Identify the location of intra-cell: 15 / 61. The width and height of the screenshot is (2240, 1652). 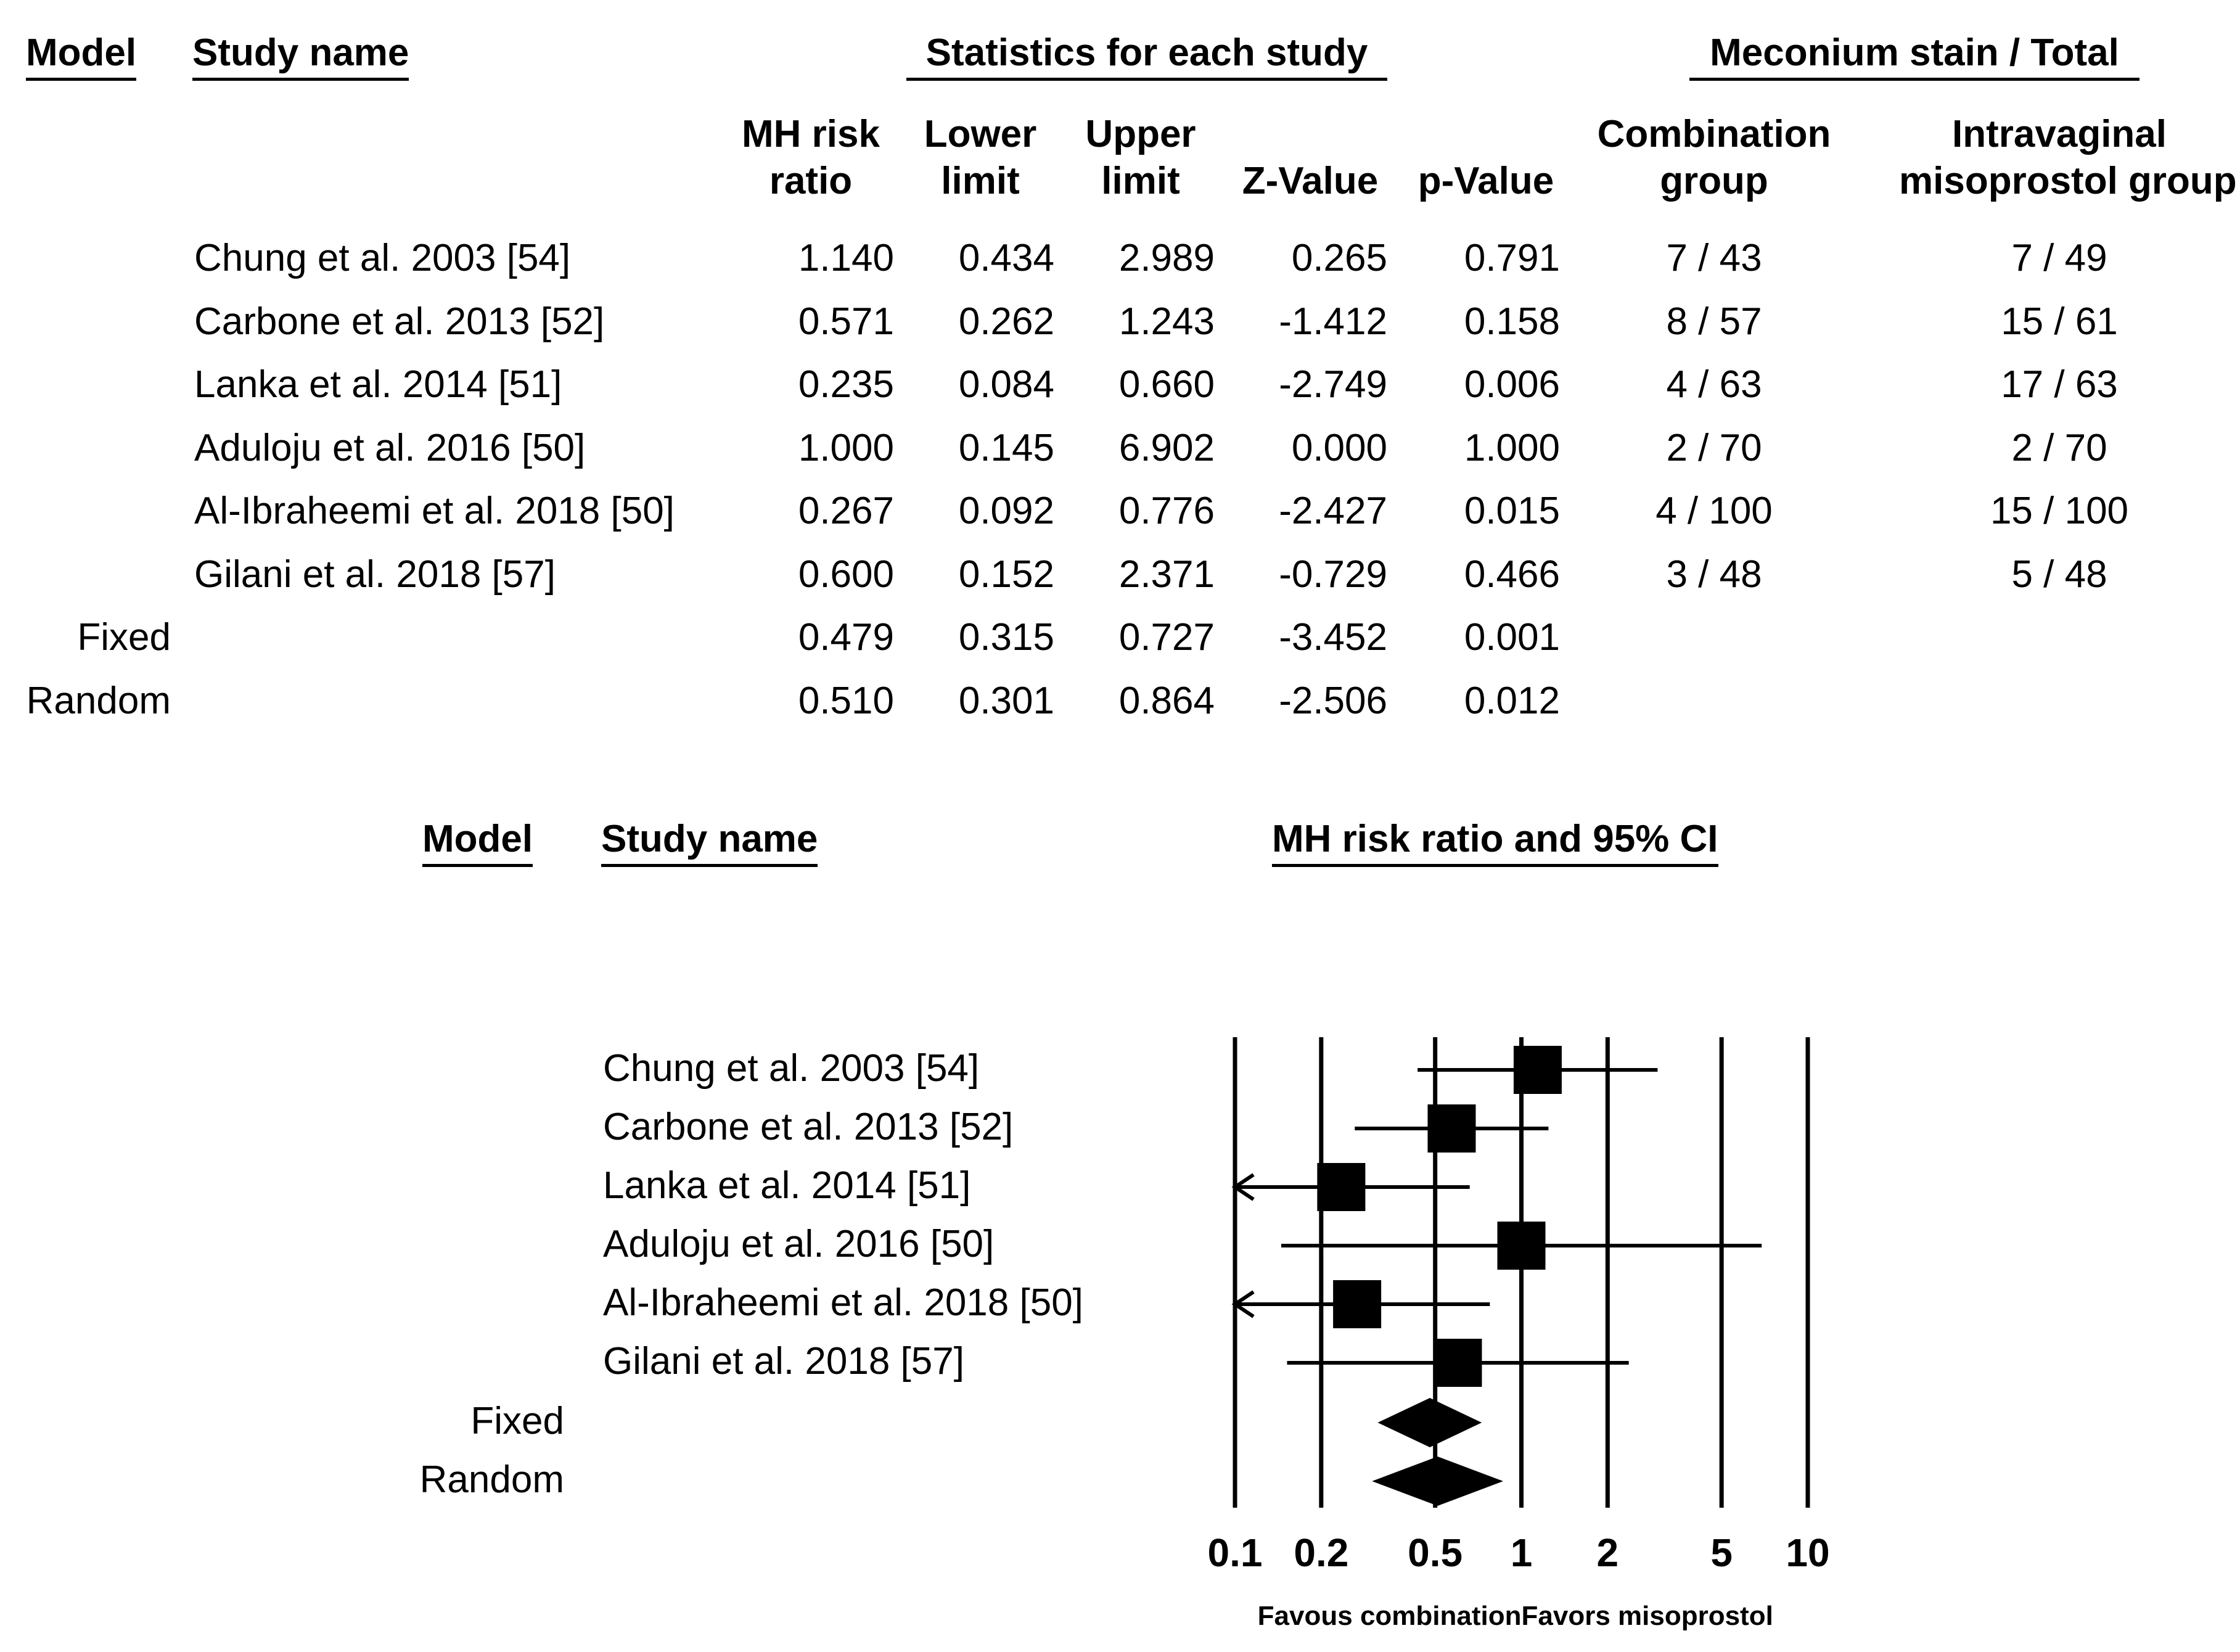
(2059, 321).